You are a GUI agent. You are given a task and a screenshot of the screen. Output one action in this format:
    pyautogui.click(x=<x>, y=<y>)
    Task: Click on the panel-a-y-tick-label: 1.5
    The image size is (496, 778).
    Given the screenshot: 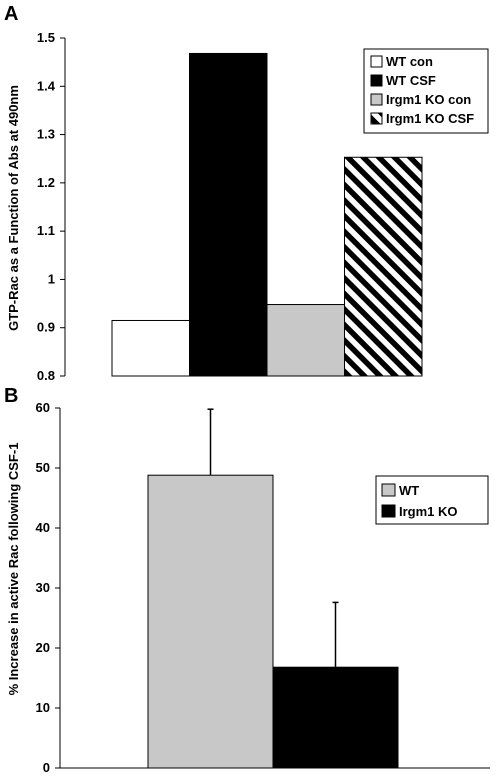 What is the action you would take?
    pyautogui.click(x=46, y=37)
    